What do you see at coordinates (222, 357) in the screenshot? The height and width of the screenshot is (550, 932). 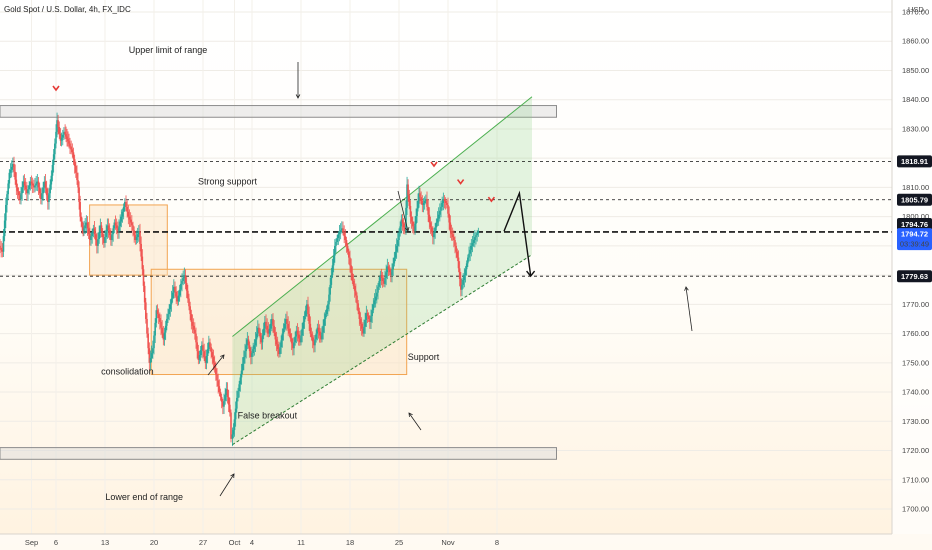 I see `arrow-consolidation-head` at bounding box center [222, 357].